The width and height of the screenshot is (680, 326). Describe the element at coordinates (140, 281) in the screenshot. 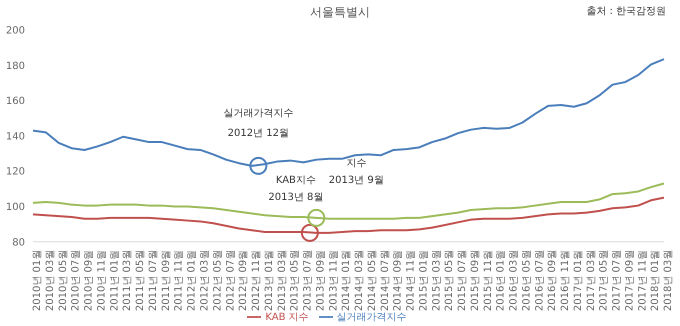

I see `x-tick-label: 2011년 05월` at that location.